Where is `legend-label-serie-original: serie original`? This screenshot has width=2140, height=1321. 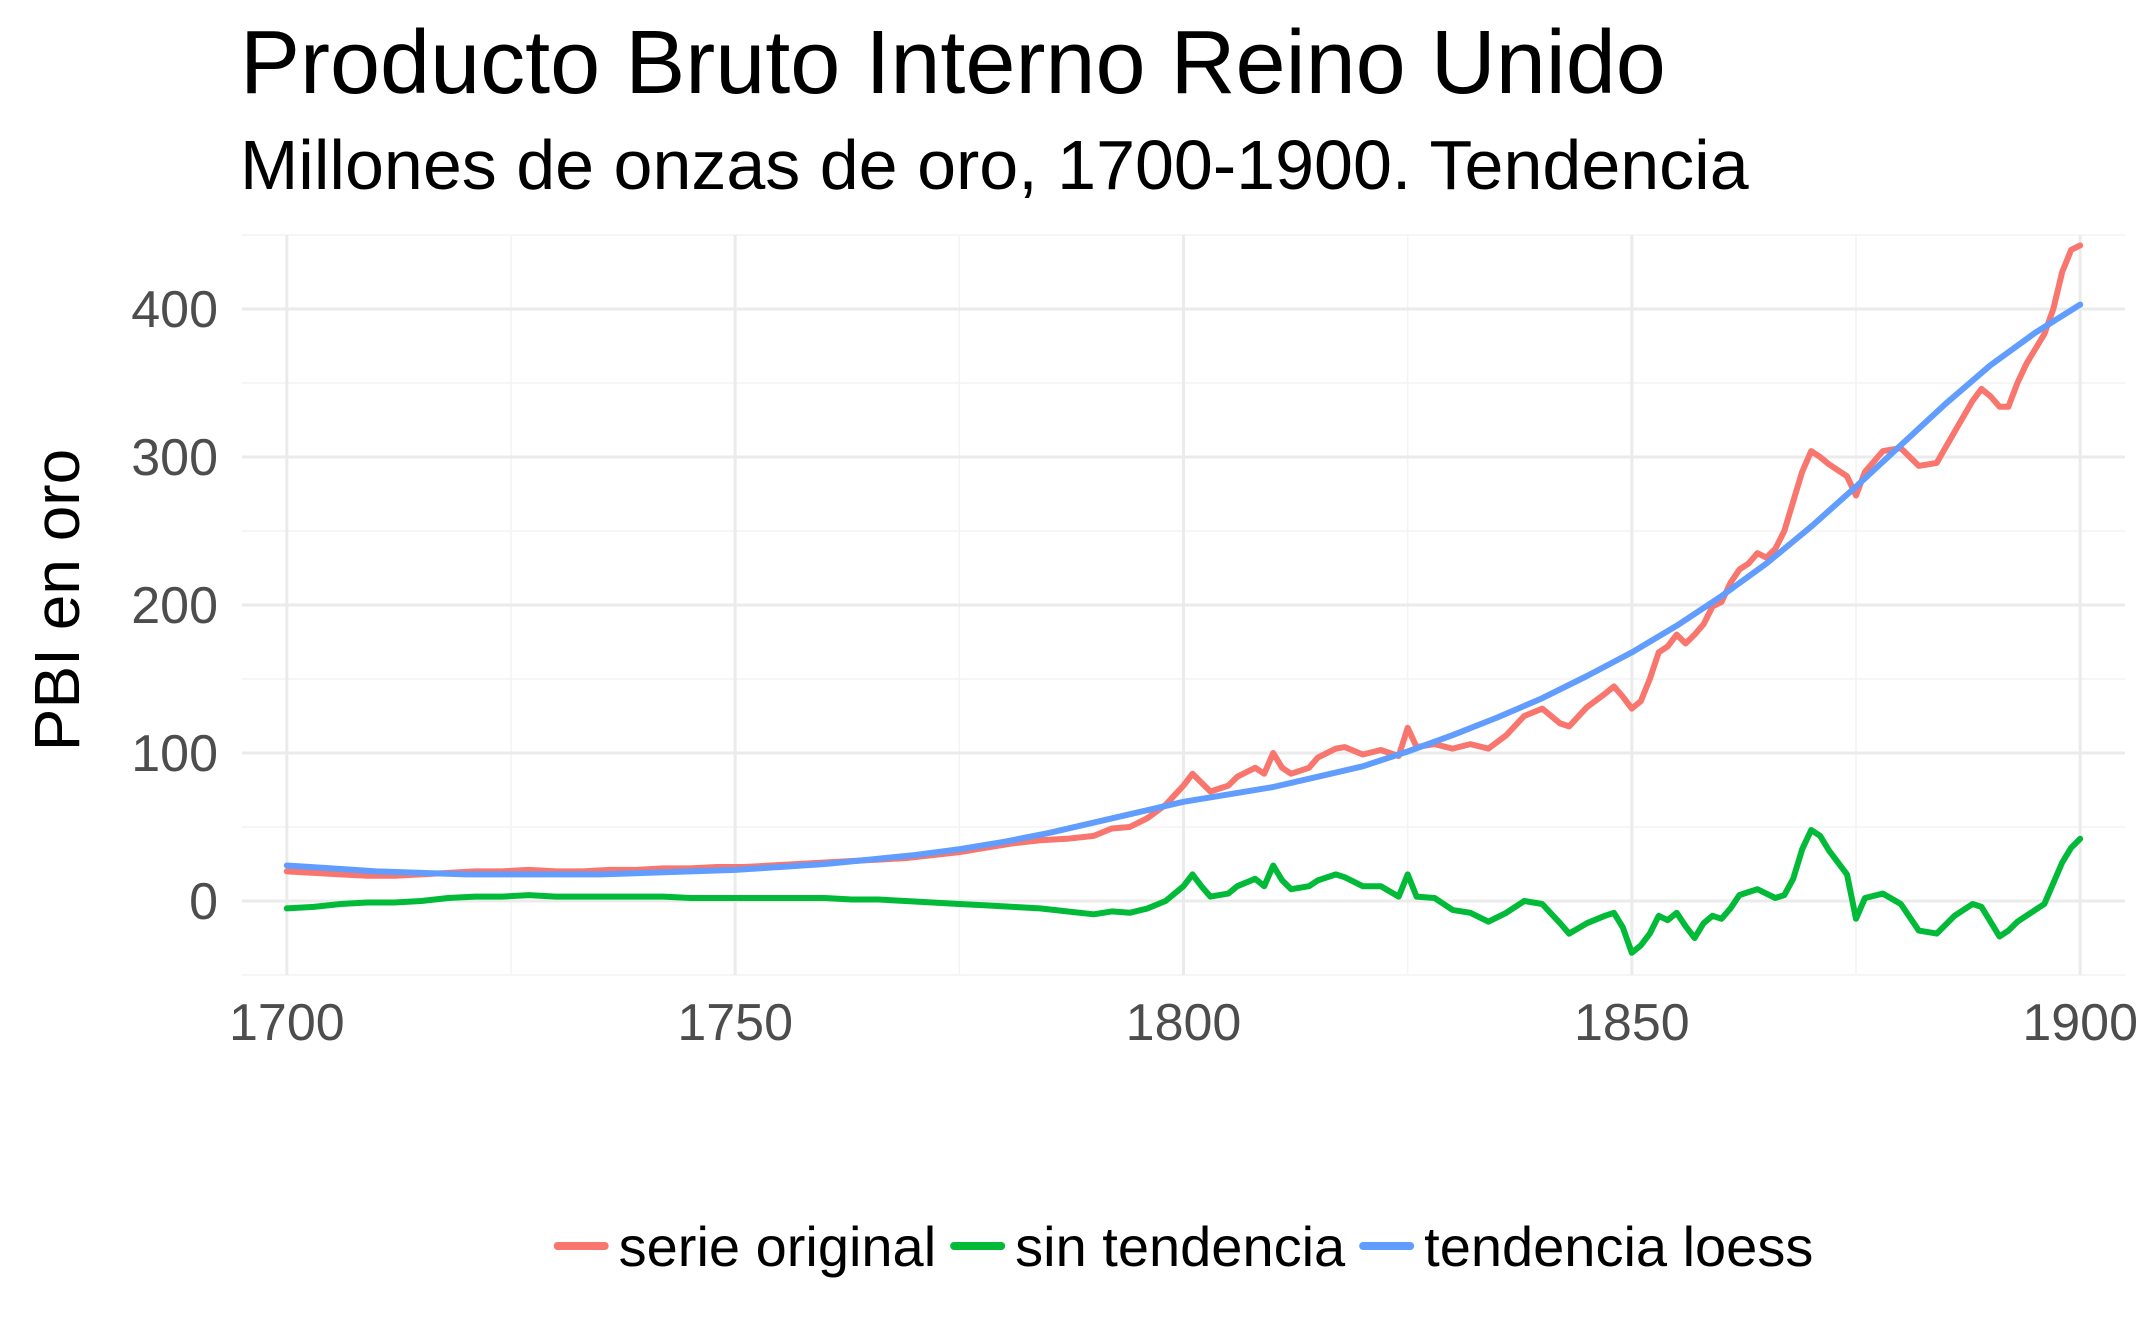 legend-label-serie-original: serie original is located at coordinates (778, 1246).